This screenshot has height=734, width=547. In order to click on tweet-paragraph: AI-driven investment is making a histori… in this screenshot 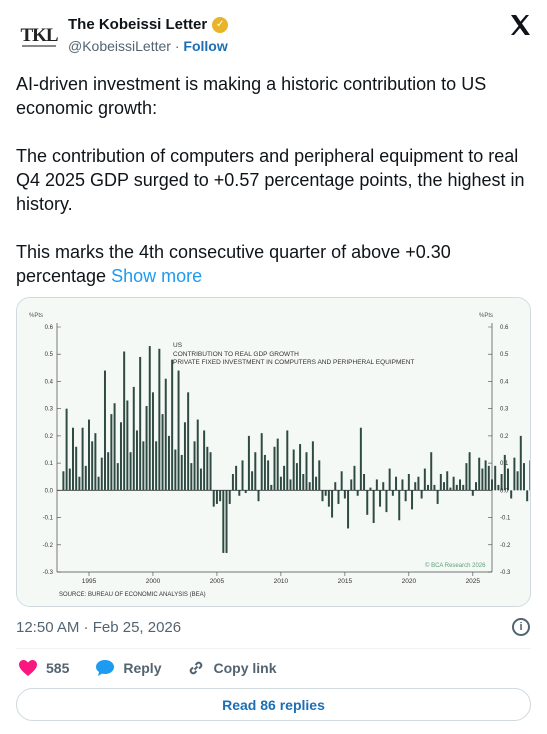, I will do `click(251, 96)`.